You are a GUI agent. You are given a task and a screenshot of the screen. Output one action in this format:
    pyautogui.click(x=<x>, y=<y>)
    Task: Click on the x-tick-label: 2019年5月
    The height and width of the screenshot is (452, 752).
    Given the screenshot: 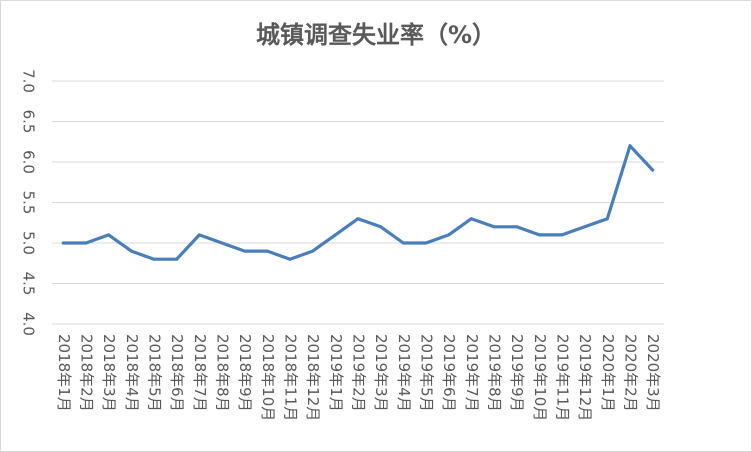 What is the action you would take?
    pyautogui.click(x=427, y=373)
    